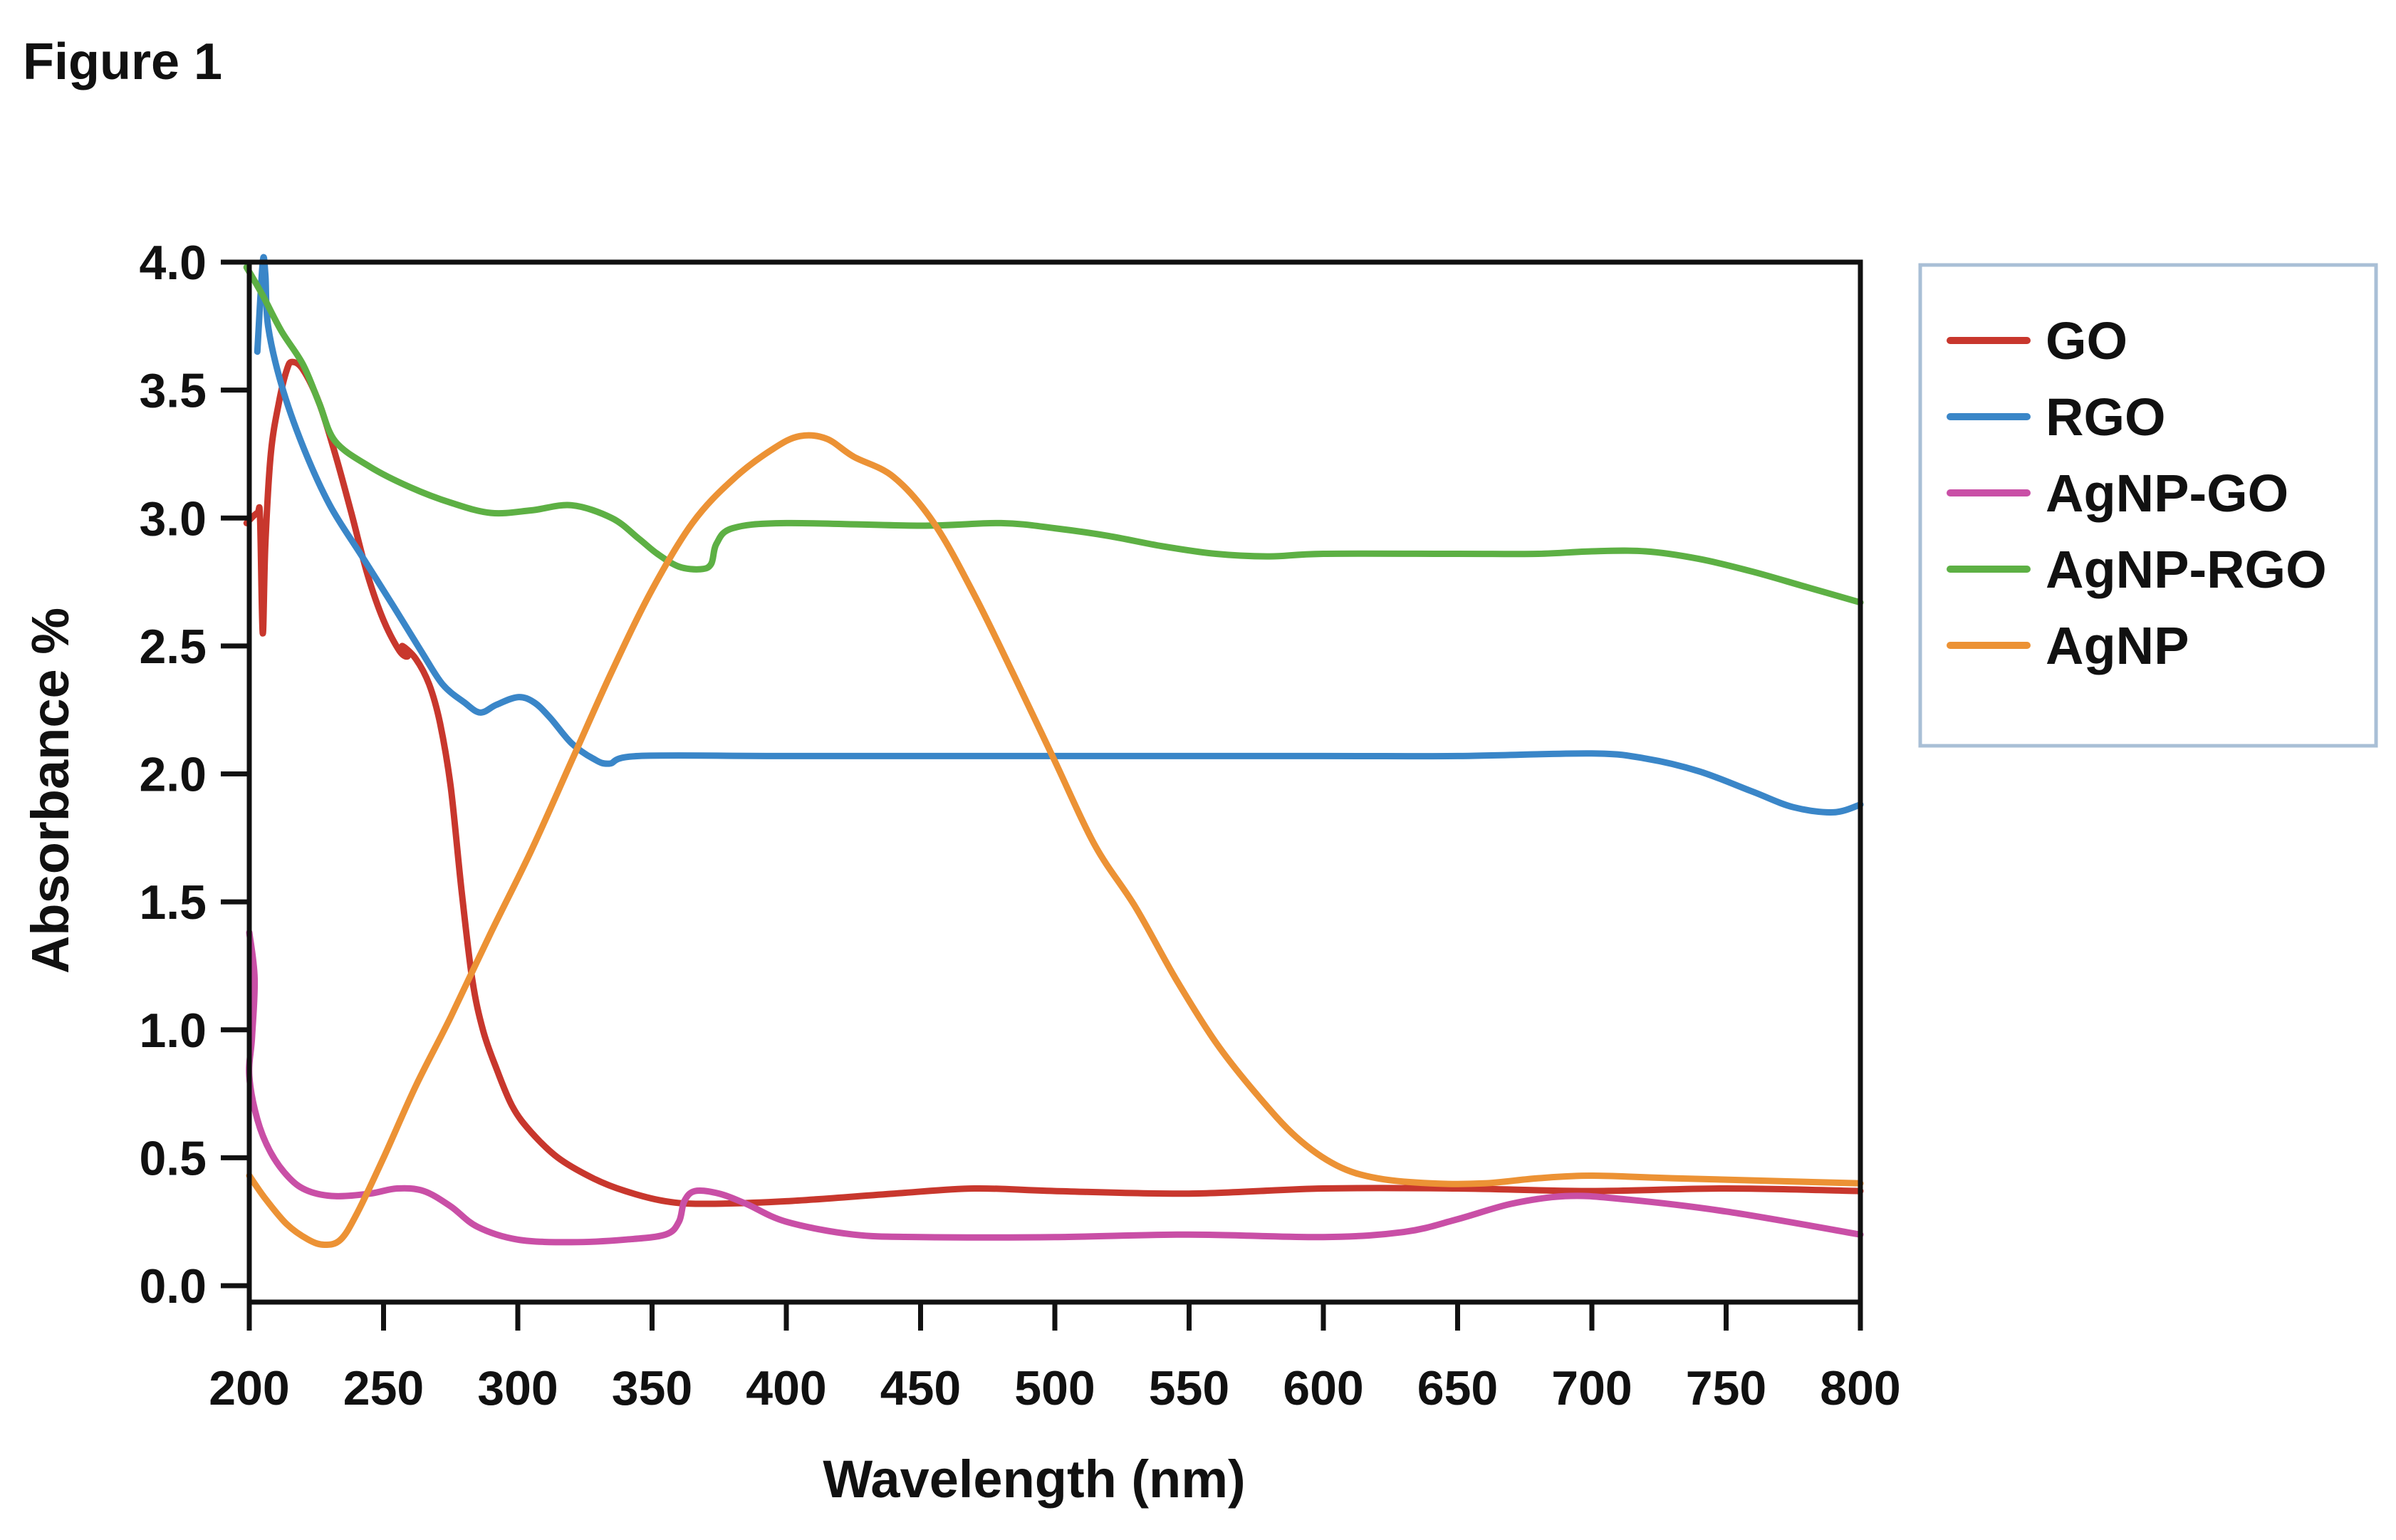 The height and width of the screenshot is (1540, 2396). What do you see at coordinates (50, 791) in the screenshot?
I see `y-axis-title: Absorbance %` at bounding box center [50, 791].